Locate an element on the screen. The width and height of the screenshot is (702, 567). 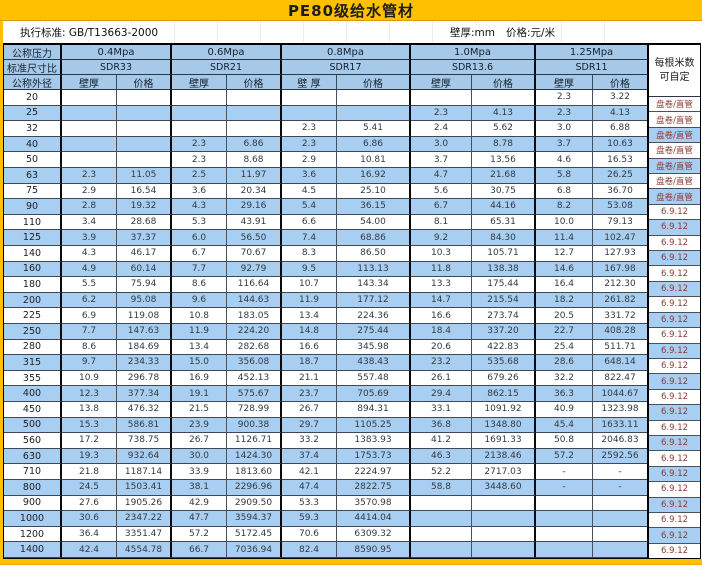
cell-140-0: 4.3 is located at coordinates (89, 254).